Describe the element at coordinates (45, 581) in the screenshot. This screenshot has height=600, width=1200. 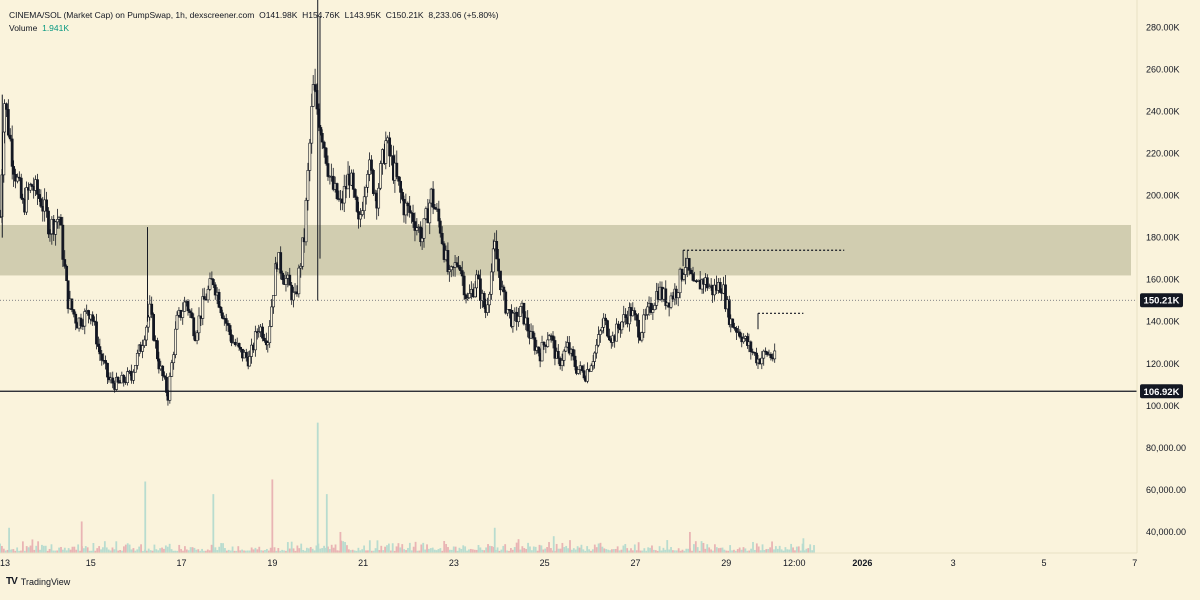
I see `tradingview-name: TradingView` at that location.